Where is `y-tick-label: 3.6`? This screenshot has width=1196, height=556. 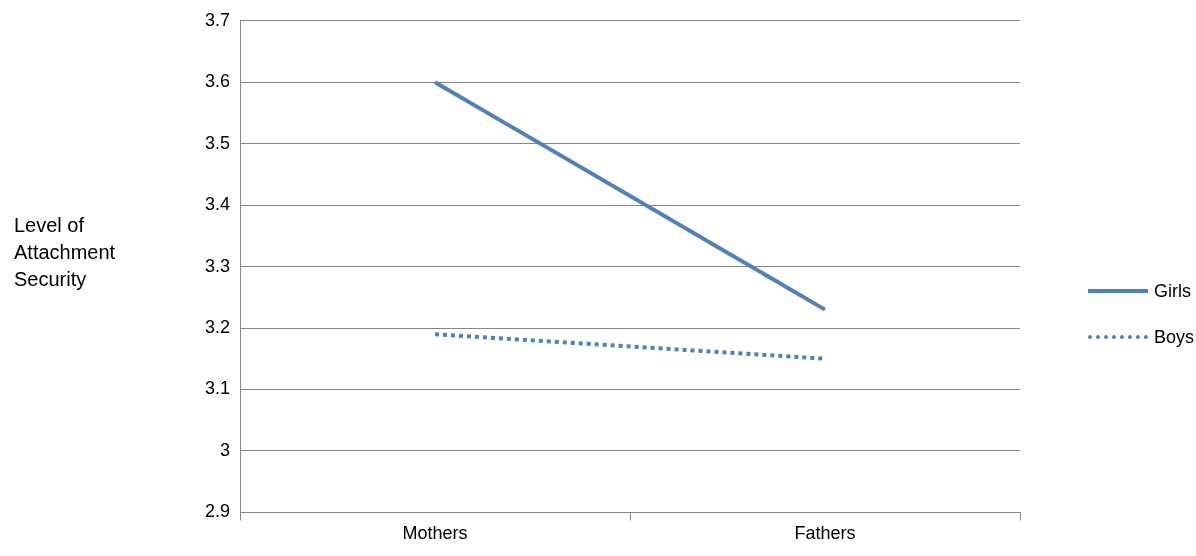
y-tick-label: 3.6 is located at coordinates (217, 81).